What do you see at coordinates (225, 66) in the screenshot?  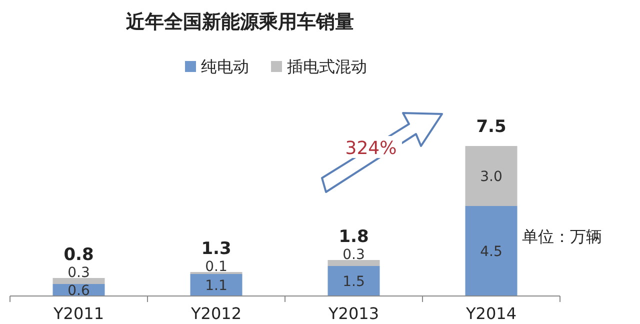 I see `legend-label: 纯电动` at bounding box center [225, 66].